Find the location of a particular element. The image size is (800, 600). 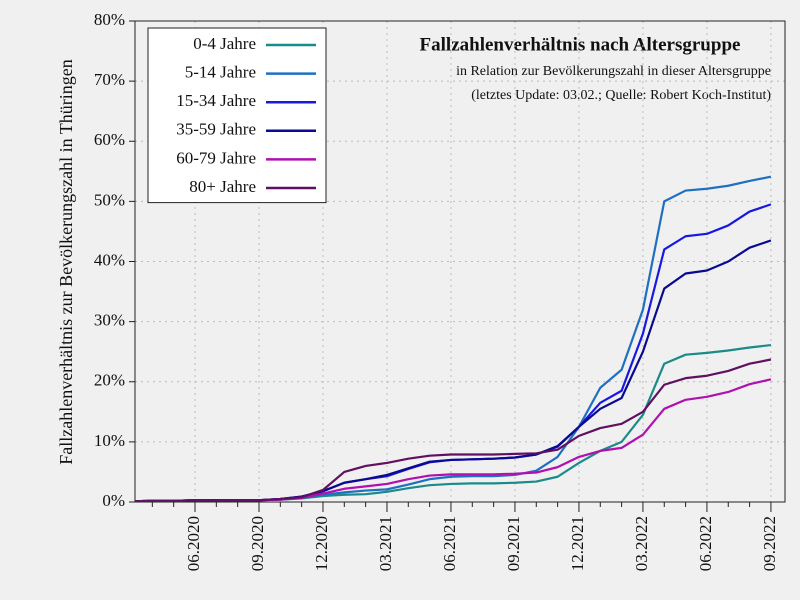

y-tick-label: 20% is located at coordinates (109, 380).